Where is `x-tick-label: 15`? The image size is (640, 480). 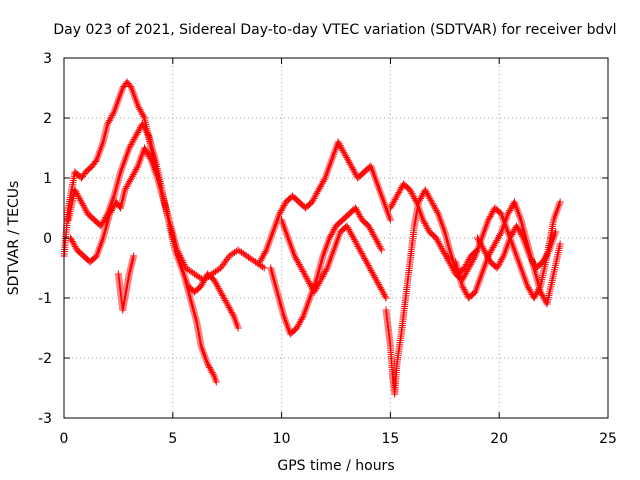 x-tick-label: 15 is located at coordinates (390, 439).